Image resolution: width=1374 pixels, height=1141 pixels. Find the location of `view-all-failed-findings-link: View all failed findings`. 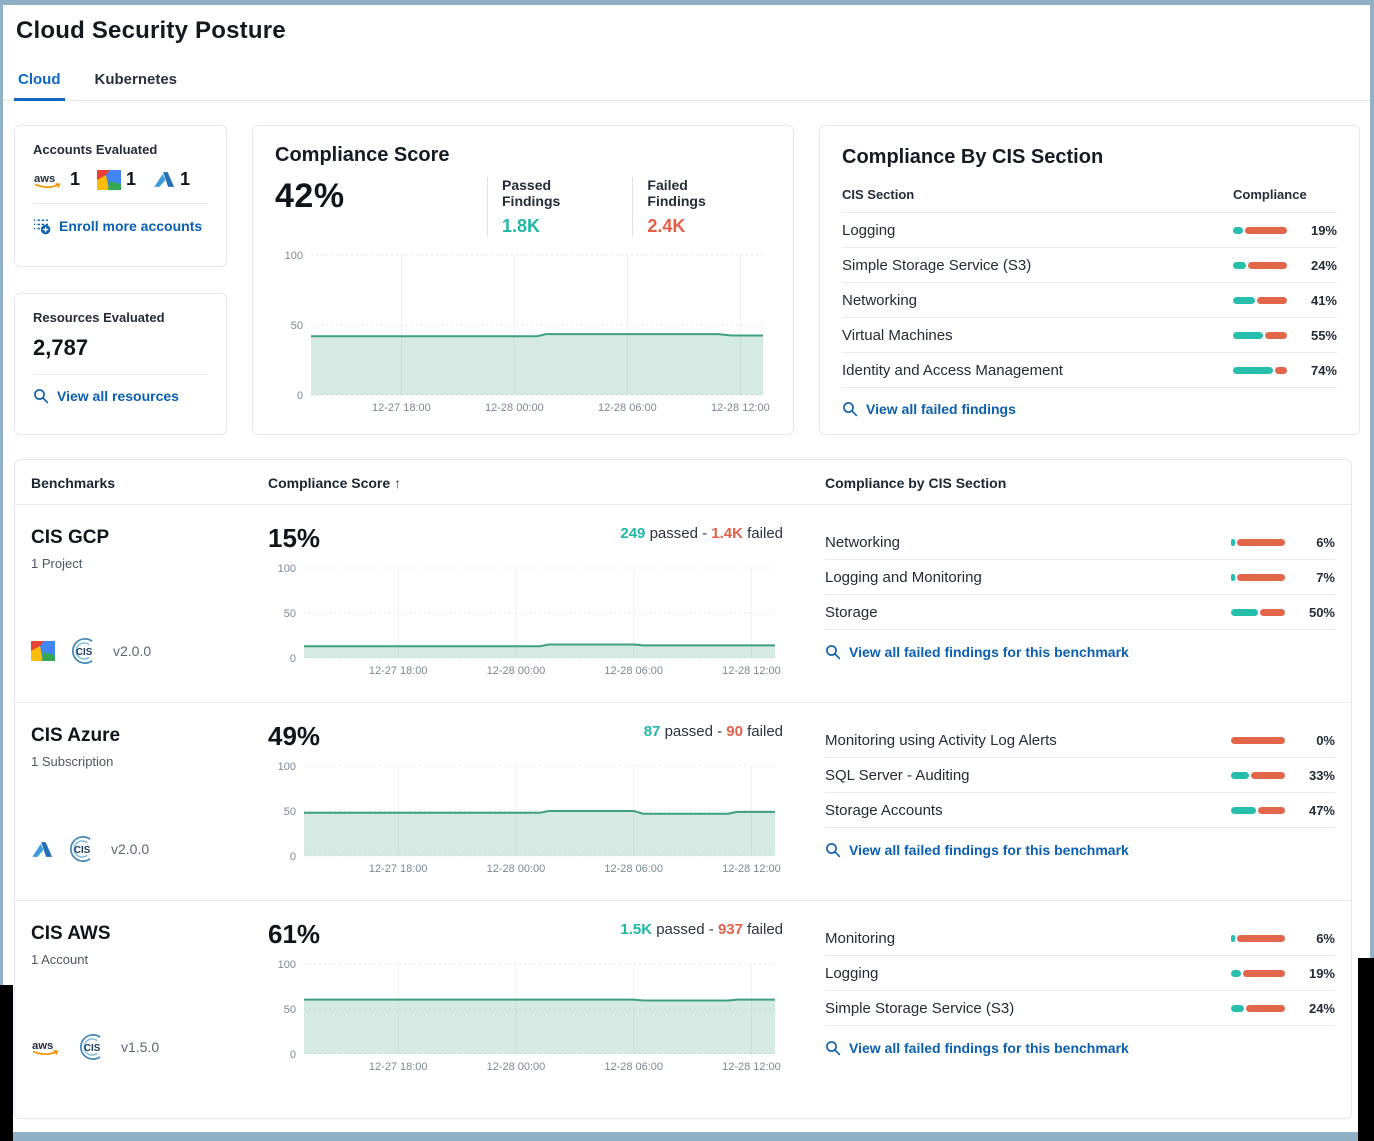

view-all-failed-findings-link: View all failed findings is located at coordinates (929, 409).